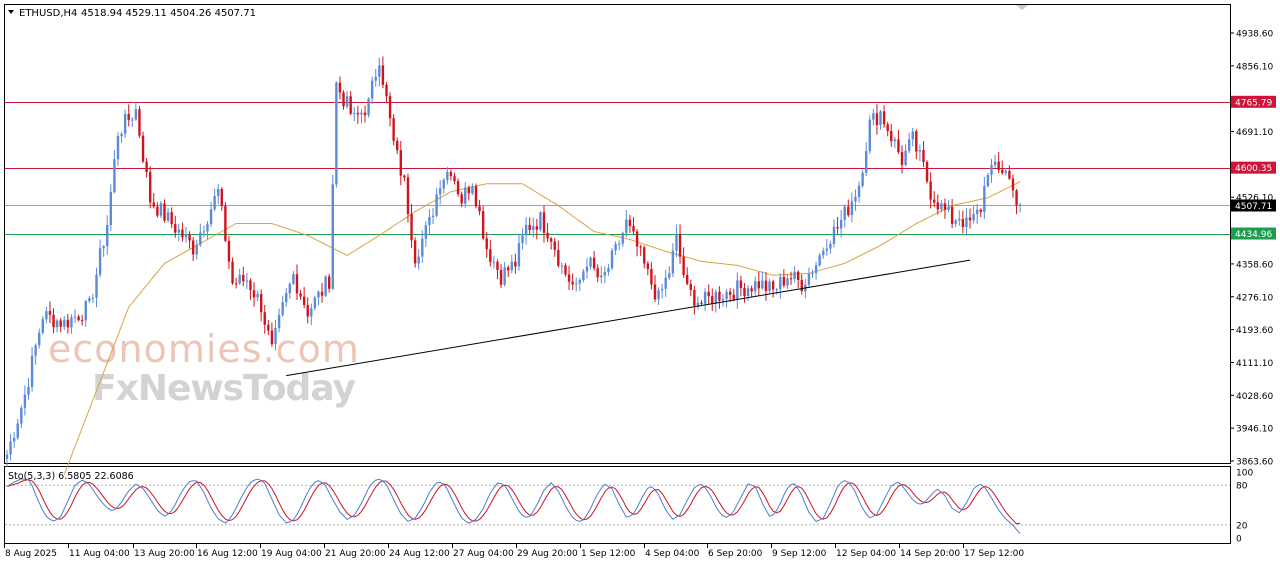 The image size is (1280, 571). I want to click on collapse-chevron-icon, so click(1022, 7).